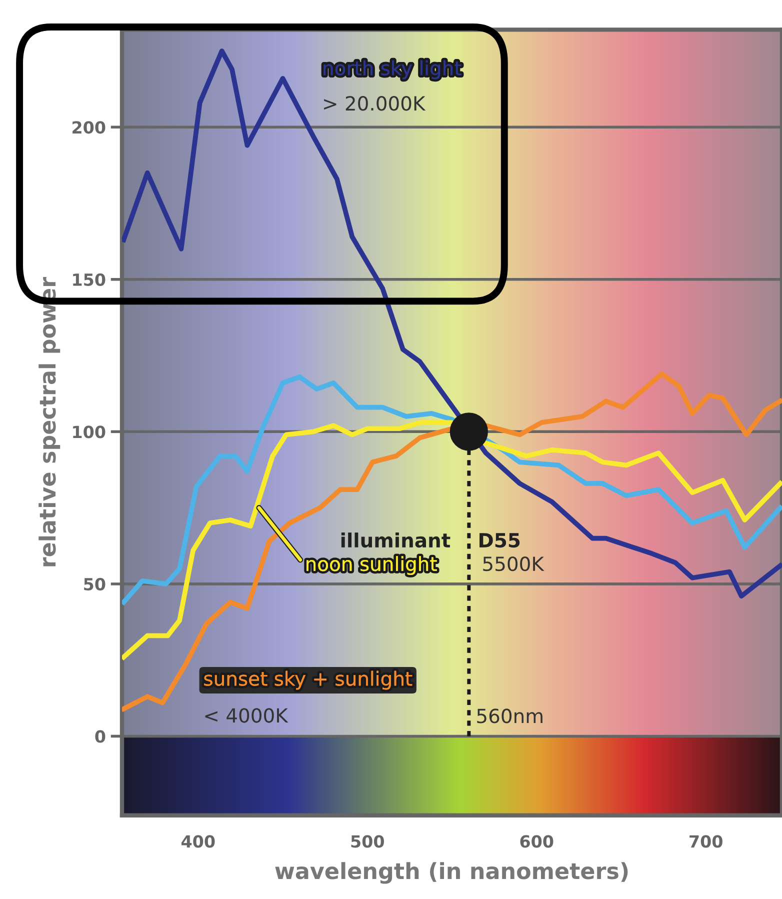 The image size is (782, 899). I want to click on x-tick-label: 600, so click(537, 841).